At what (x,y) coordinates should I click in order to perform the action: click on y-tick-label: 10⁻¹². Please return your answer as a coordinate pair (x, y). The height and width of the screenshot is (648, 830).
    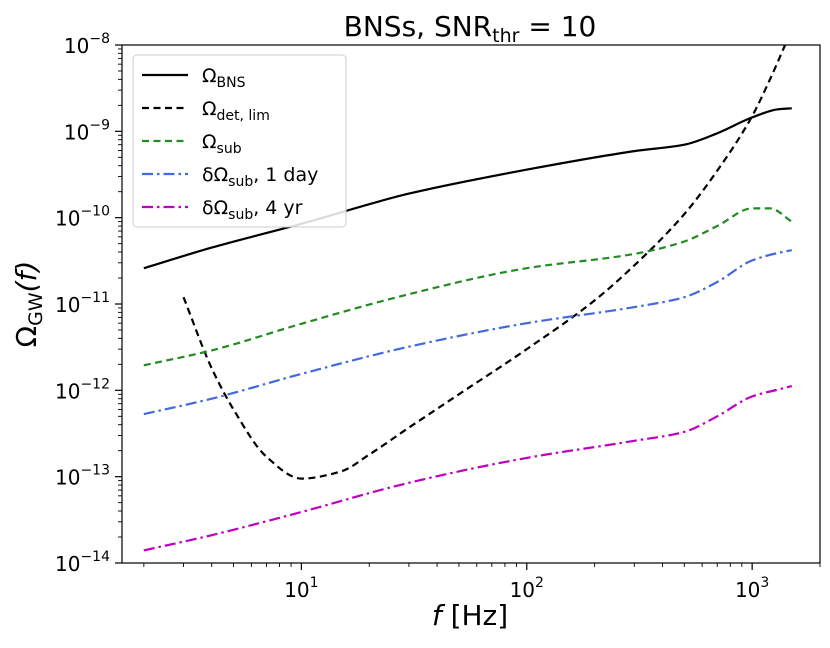
    Looking at the image, I should click on (82, 389).